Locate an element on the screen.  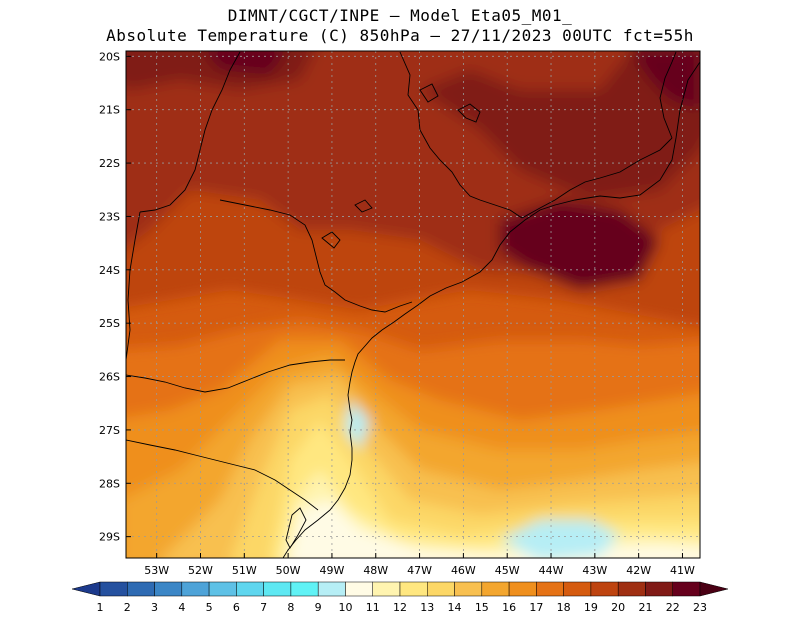
colorbar-label: 1 is located at coordinates (100, 607).